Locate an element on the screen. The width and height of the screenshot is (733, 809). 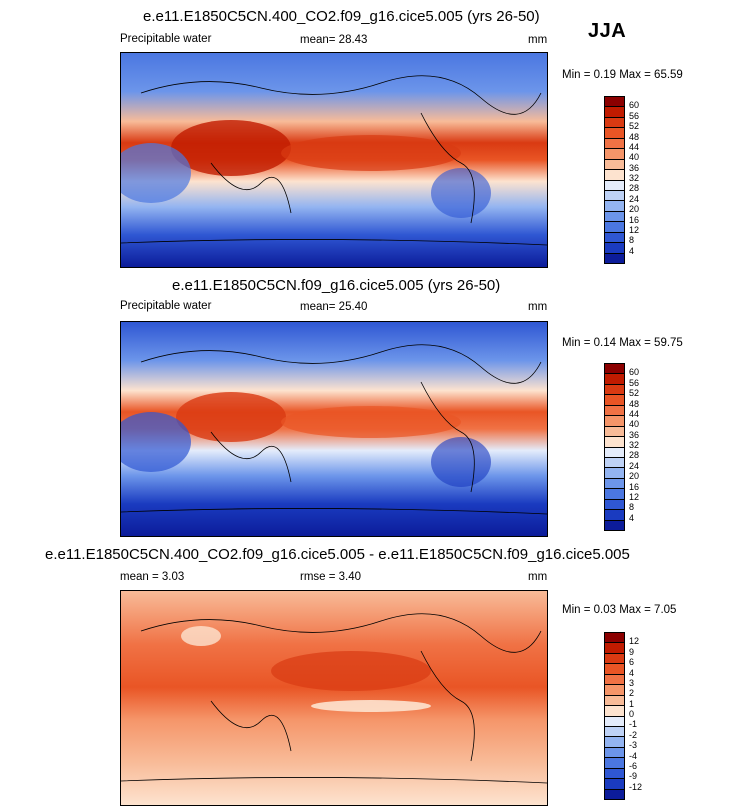
panel2-colorbar is located at coordinates (614, 447).